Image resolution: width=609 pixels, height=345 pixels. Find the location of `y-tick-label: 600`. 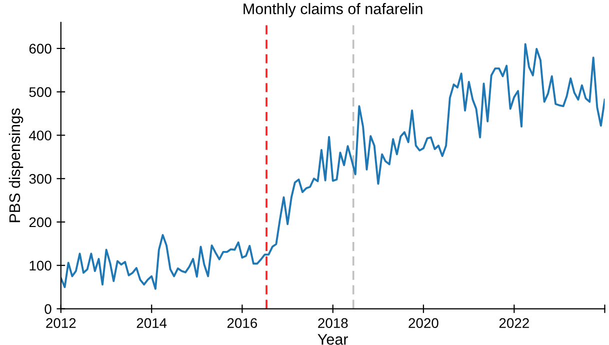

y-tick-label: 600 is located at coordinates (40, 49).